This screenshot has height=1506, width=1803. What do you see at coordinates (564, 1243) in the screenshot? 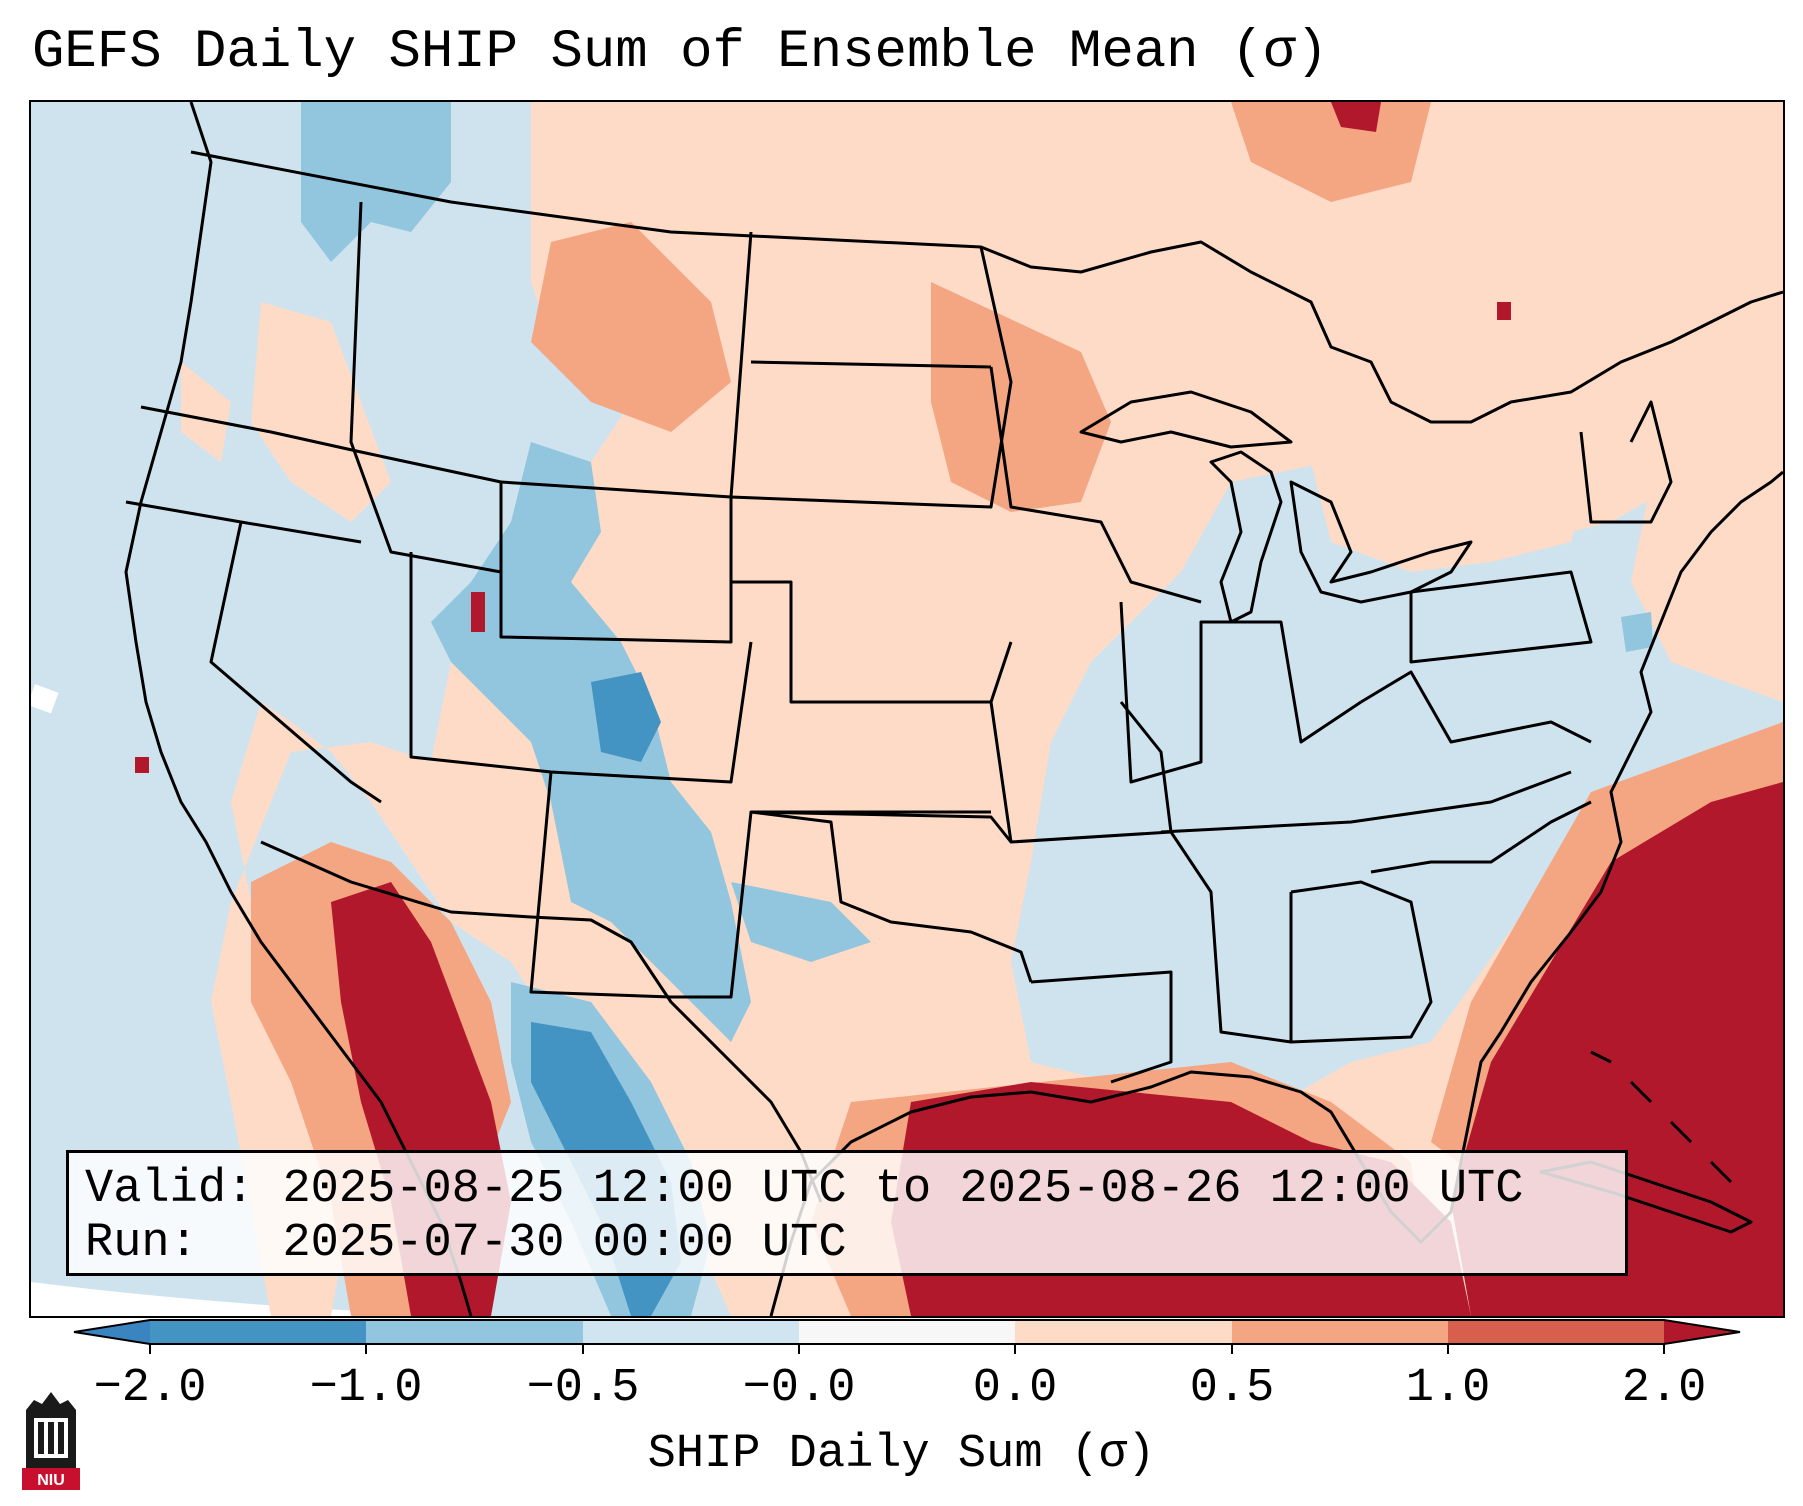
I see `run-value: 2025-07-30 00:00 UTC` at bounding box center [564, 1243].